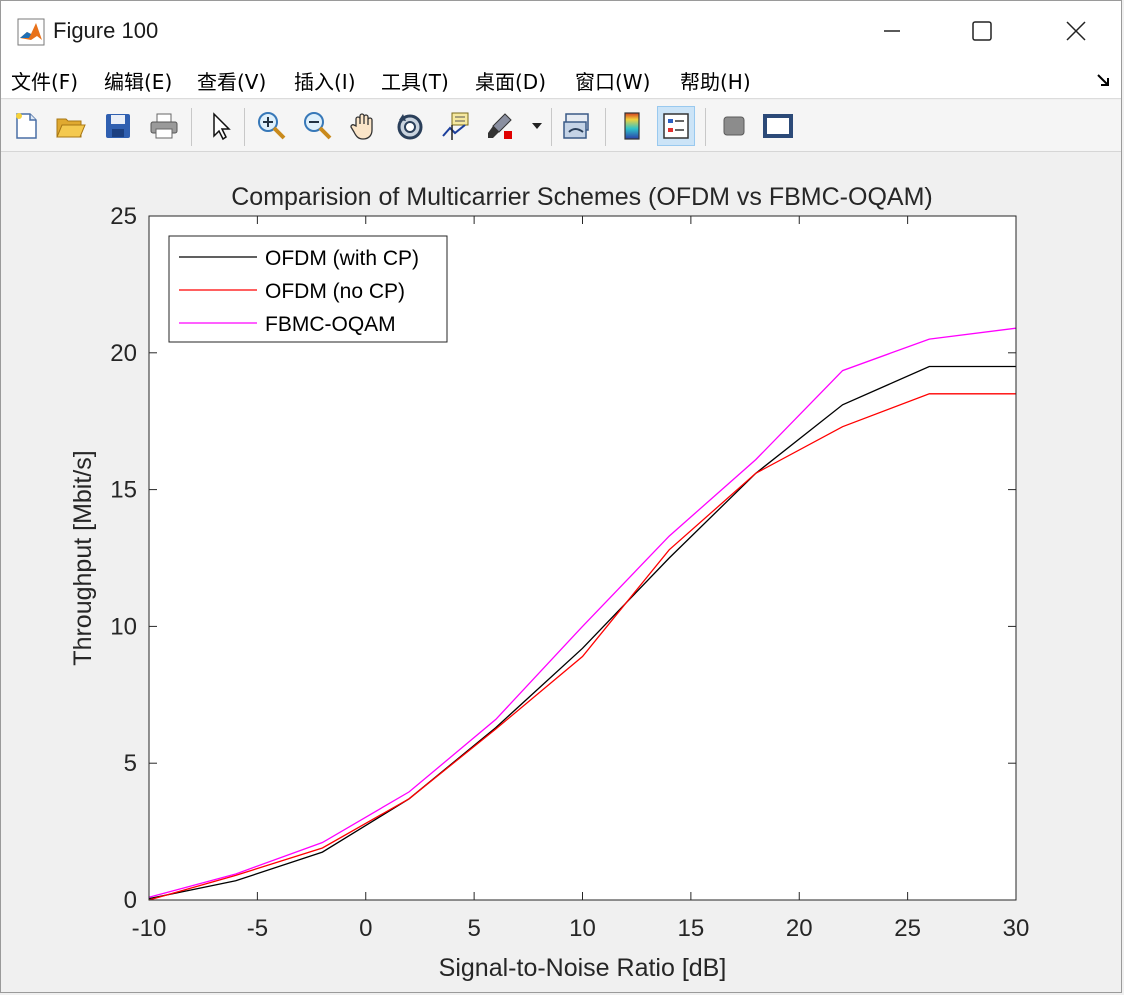  Describe the element at coordinates (907, 928) in the screenshot. I see `x-tick-label: 25` at that location.